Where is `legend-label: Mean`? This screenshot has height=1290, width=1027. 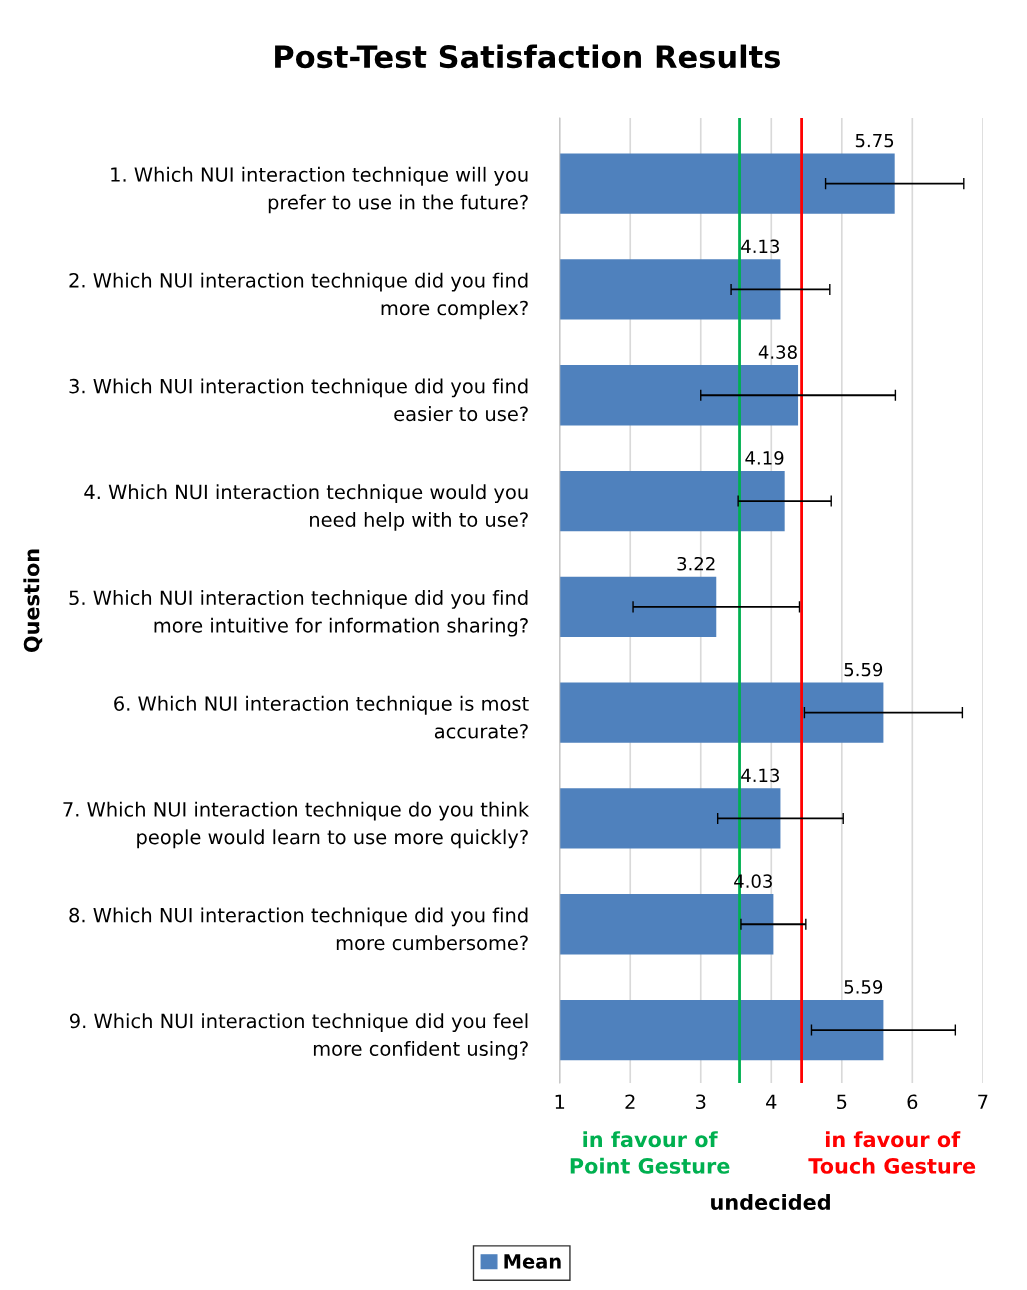 legend-label: Mean is located at coordinates (532, 1261).